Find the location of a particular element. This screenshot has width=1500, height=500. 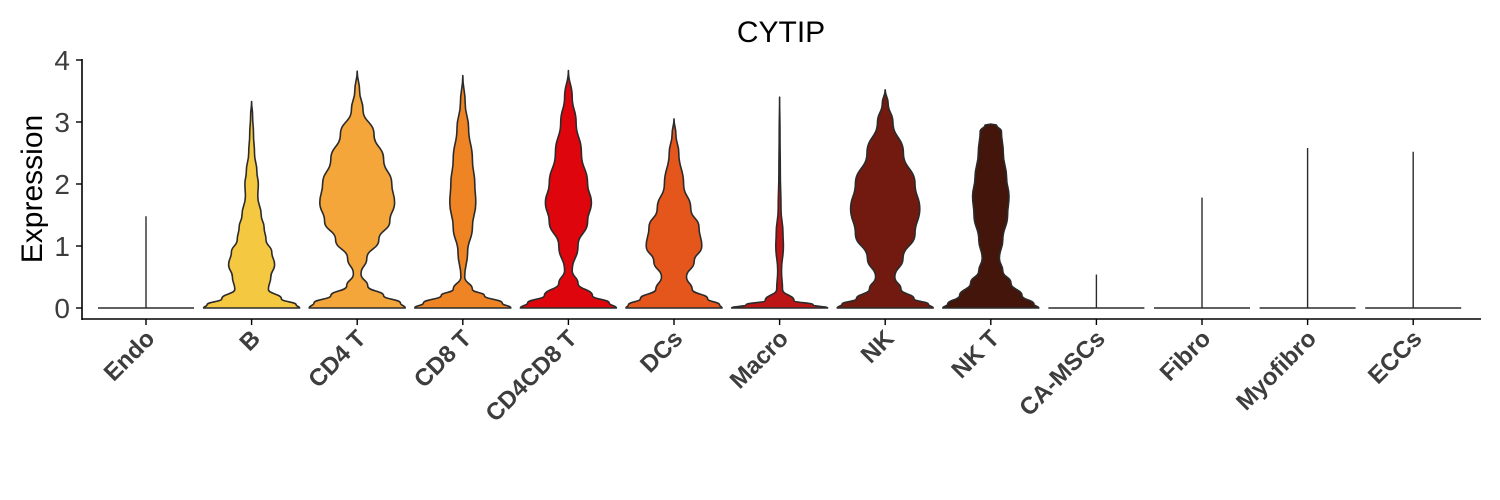

violin-b is located at coordinates (251, 204).